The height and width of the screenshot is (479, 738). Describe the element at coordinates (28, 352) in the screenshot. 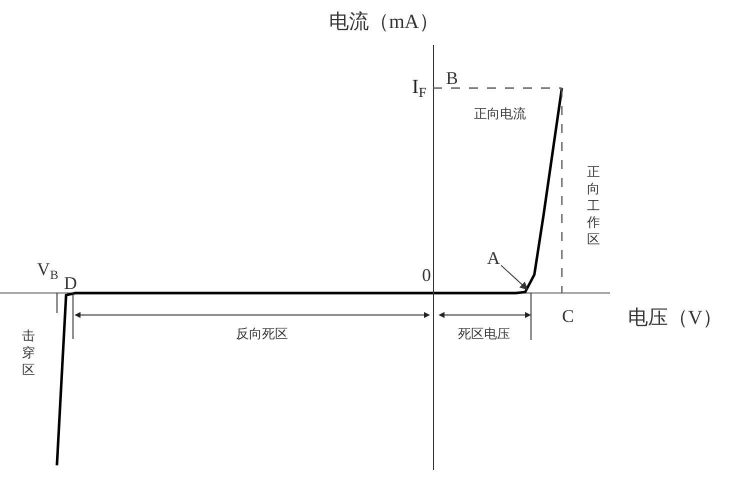

I see `annotation: 击穿区` at that location.